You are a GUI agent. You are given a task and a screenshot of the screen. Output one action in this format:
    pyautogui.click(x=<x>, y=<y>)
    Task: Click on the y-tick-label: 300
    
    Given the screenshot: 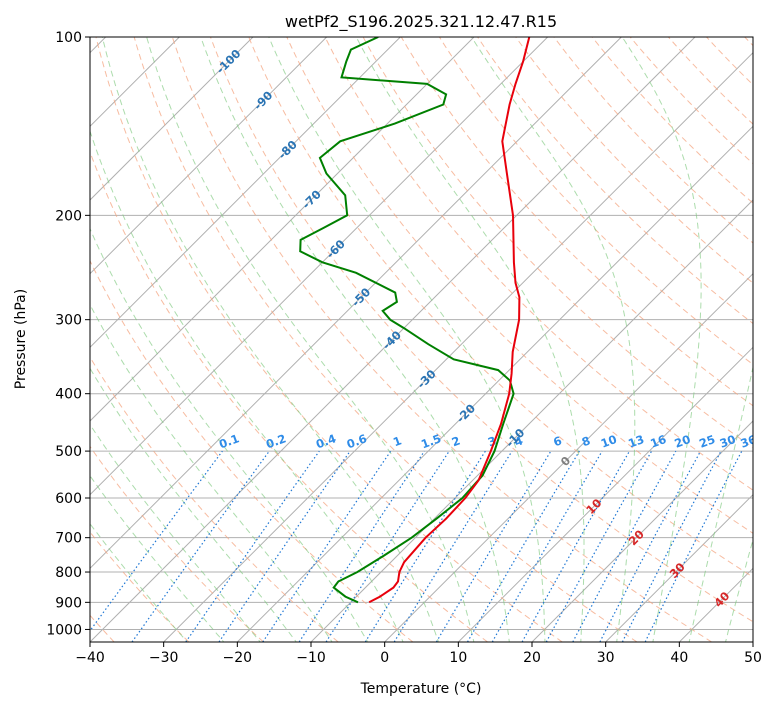 What is the action you would take?
    pyautogui.click(x=68, y=321)
    